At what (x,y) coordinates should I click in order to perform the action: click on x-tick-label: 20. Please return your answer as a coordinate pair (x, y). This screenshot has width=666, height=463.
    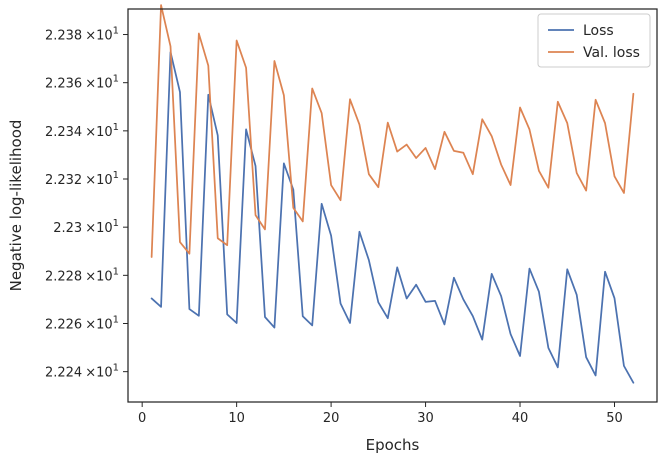
    Looking at the image, I should click on (331, 418).